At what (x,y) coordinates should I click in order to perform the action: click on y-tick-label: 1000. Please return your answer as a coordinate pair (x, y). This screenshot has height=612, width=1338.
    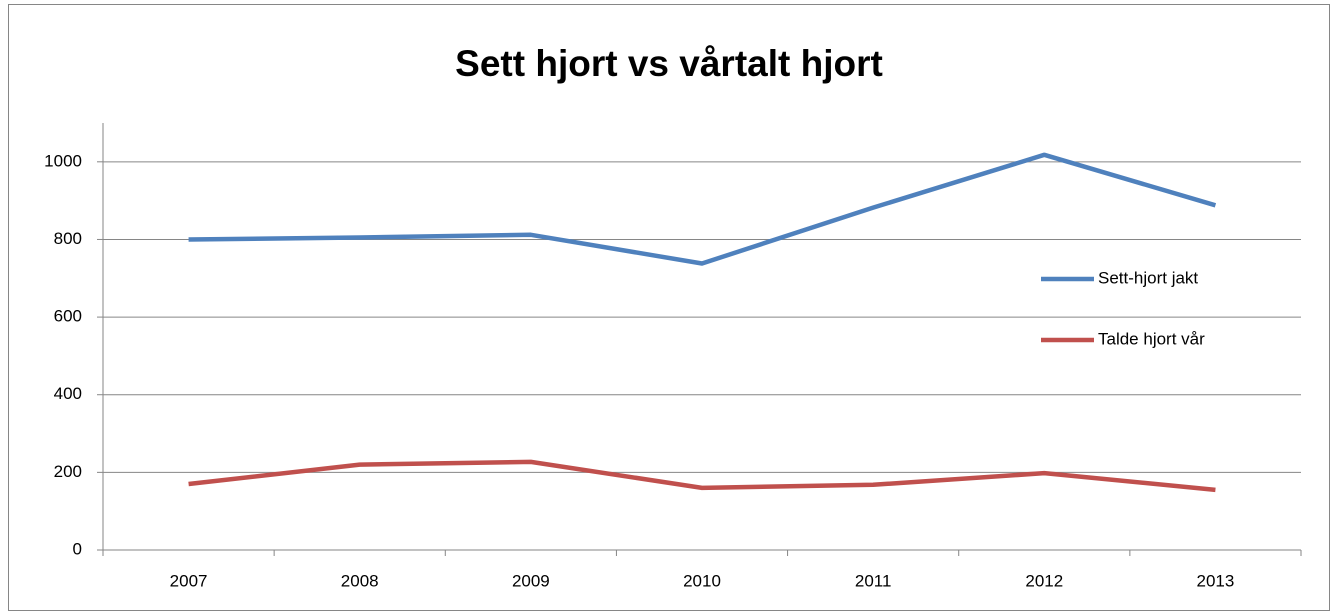
    Looking at the image, I should click on (63, 160).